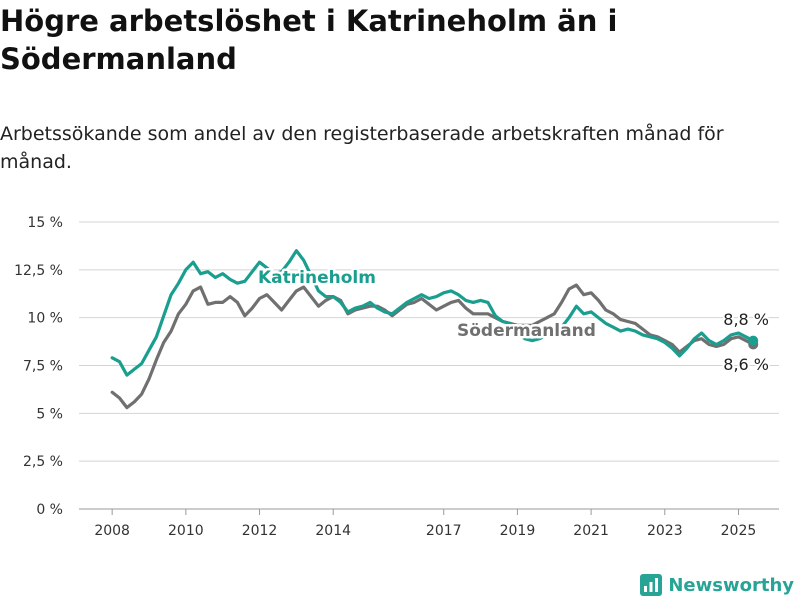  I want to click on x-tick-label: 2017, so click(444, 531).